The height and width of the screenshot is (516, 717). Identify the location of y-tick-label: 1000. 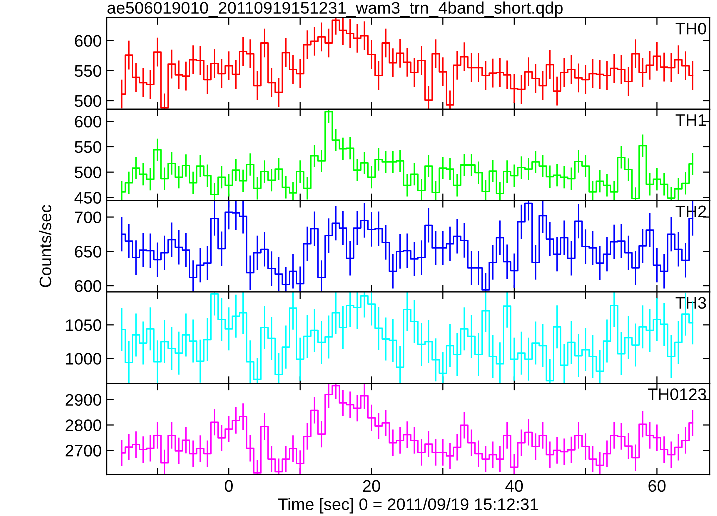
(84, 359).